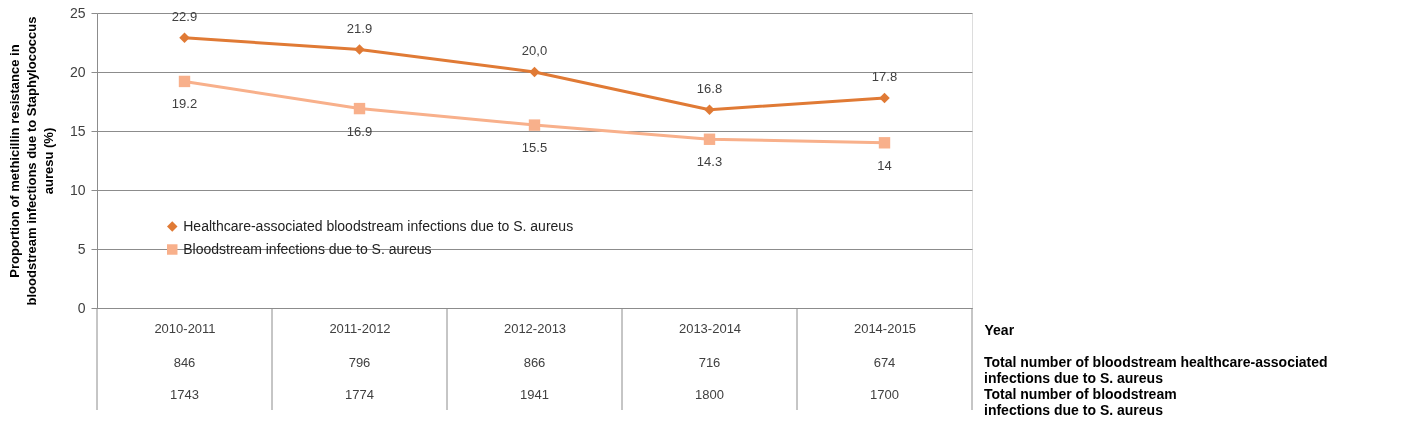  Describe the element at coordinates (535, 328) in the screenshot. I see `x-tick-label: 2012-2013` at that location.